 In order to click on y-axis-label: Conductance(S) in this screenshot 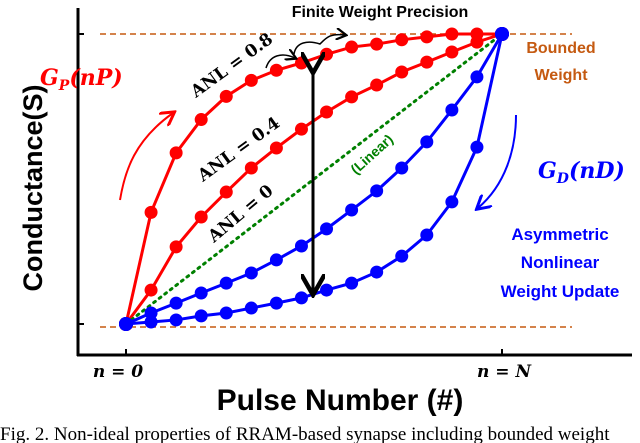, I will do `click(33, 187)`.